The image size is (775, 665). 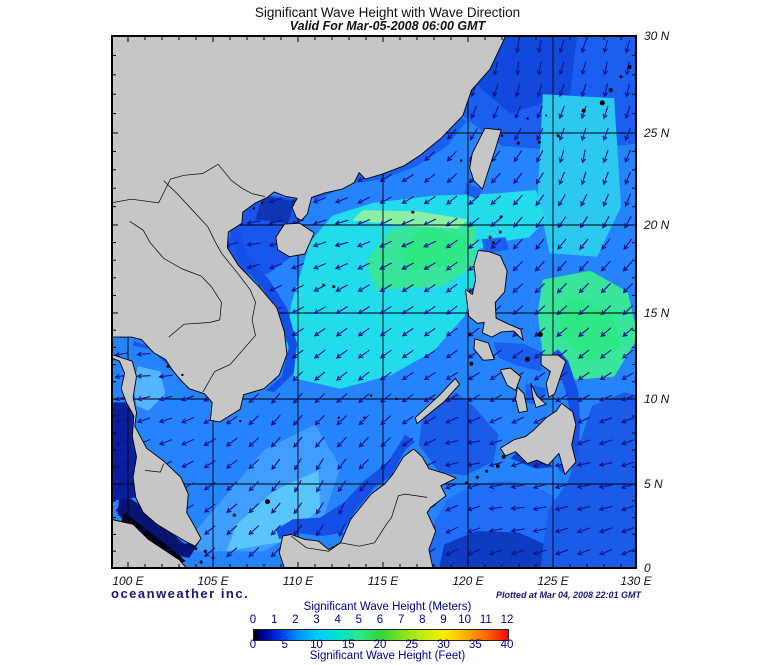 I want to click on landmass-taiwan, so click(x=485, y=158).